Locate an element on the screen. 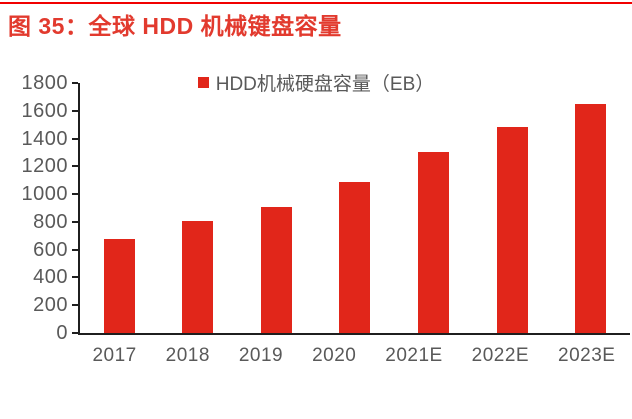 The height and width of the screenshot is (419, 632). y-axis-tick-label: 800 is located at coordinates (50, 221).